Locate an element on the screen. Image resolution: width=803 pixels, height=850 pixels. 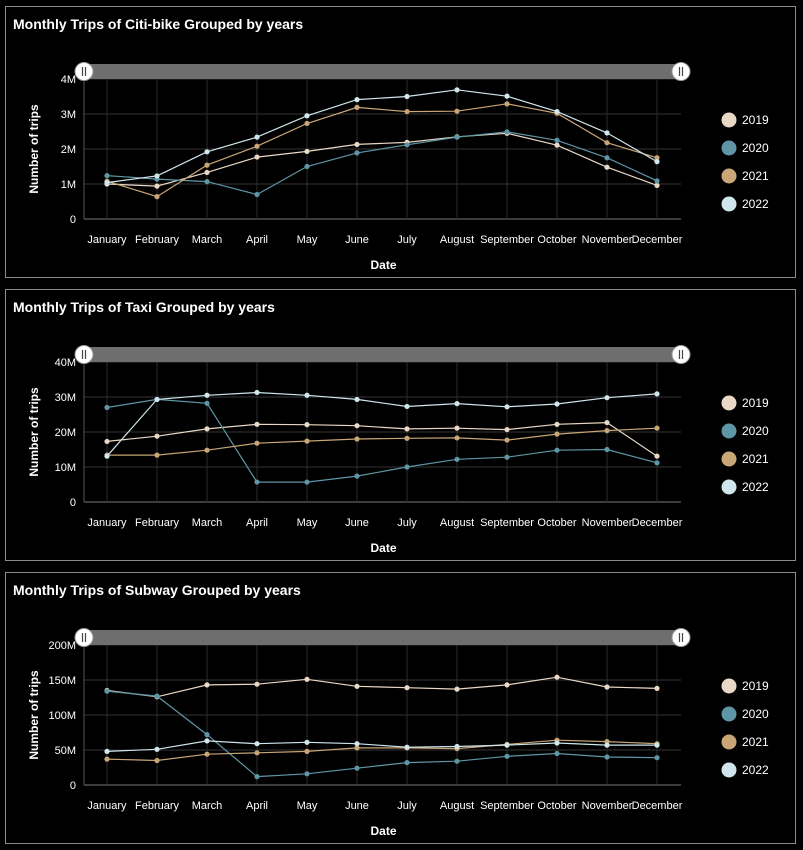
citibike-x-axis-title: Date is located at coordinates (383, 265).